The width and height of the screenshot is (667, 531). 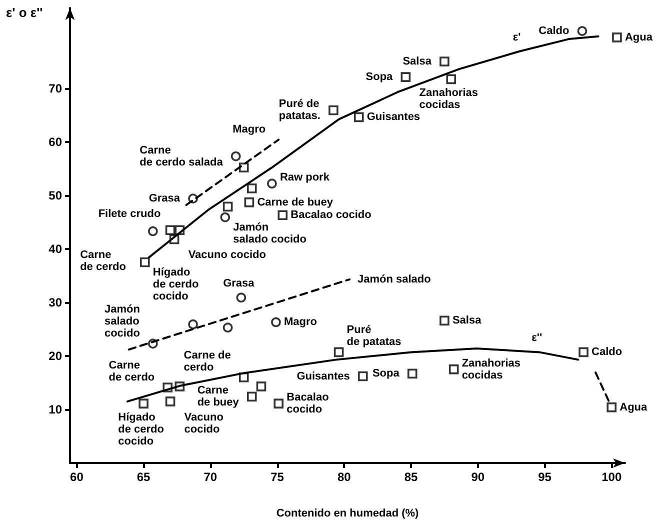 I want to click on y-tick-label: 50, so click(x=55, y=195).